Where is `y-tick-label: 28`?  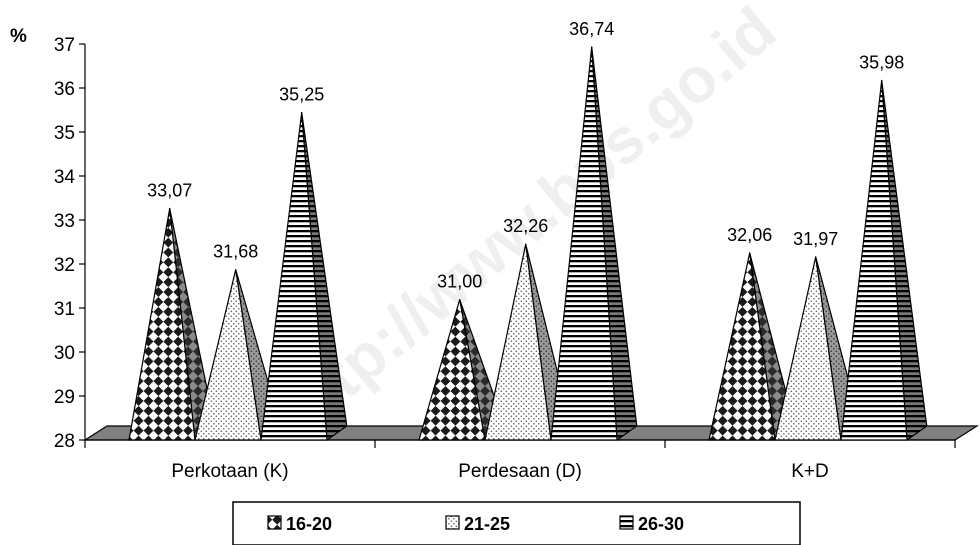
y-tick-label: 28 is located at coordinates (64, 441).